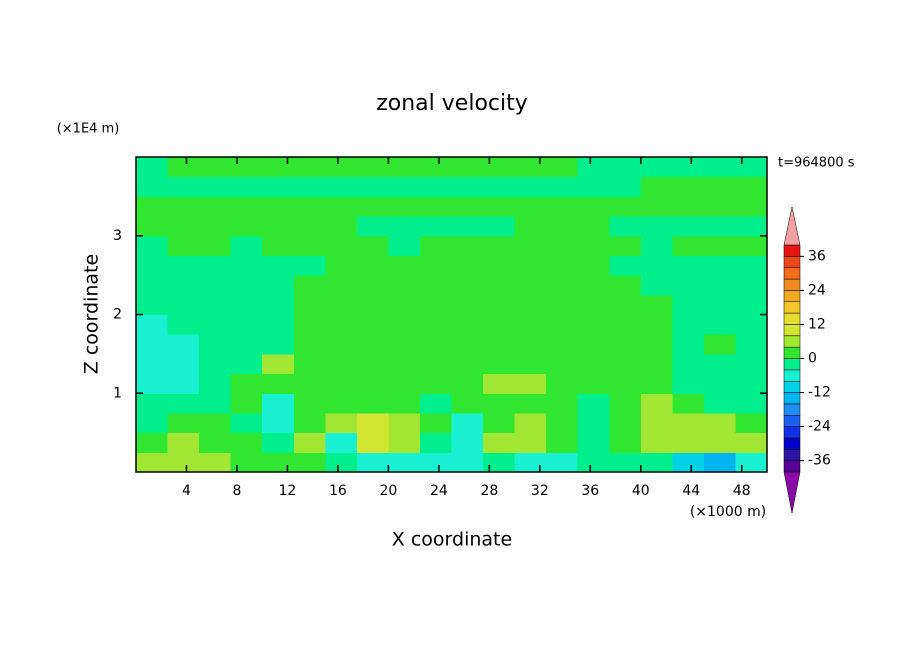  Describe the element at coordinates (819, 393) in the screenshot. I see `colorbar-tick-label: -12` at that location.